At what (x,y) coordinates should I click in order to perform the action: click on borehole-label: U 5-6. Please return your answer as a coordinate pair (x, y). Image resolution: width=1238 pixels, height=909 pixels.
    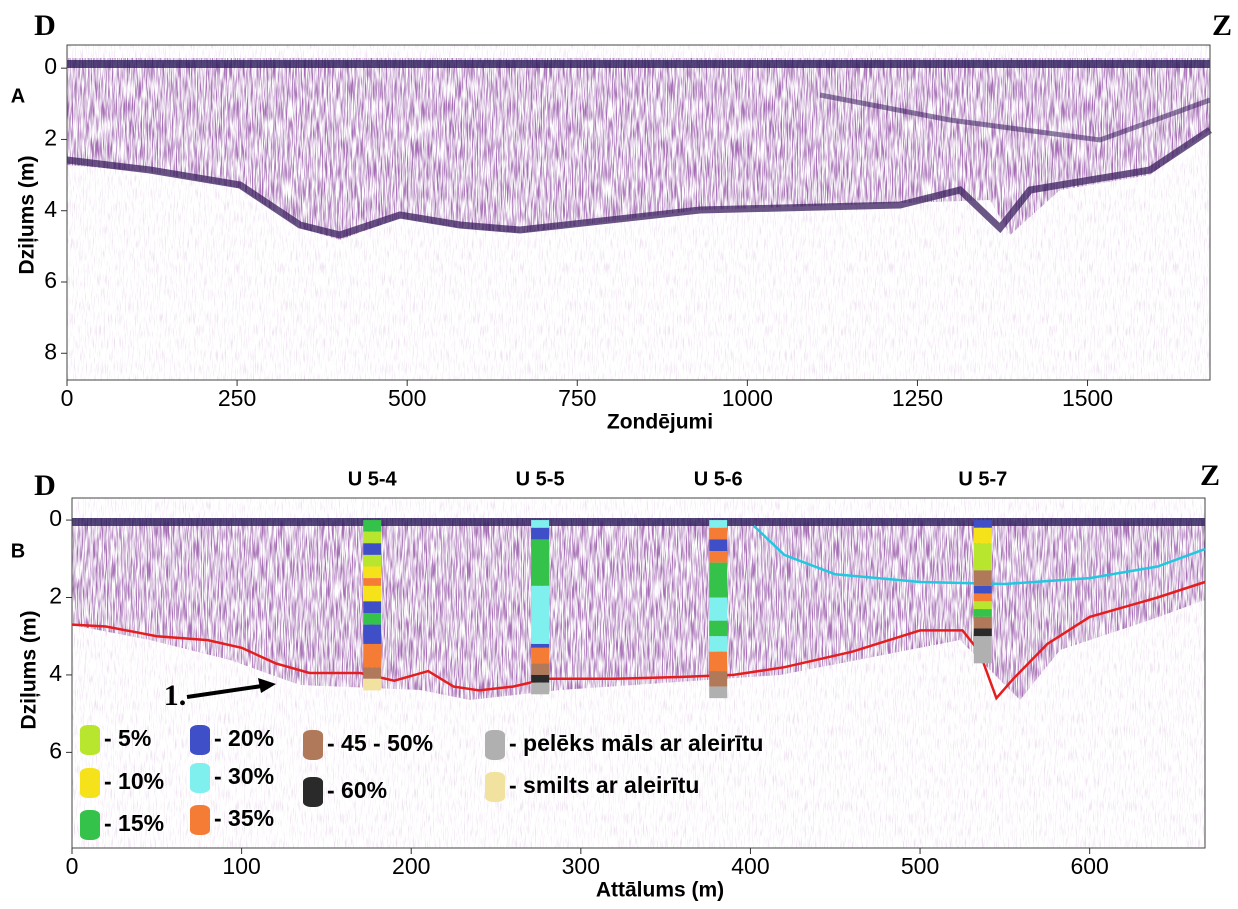
    Looking at the image, I should click on (718, 479).